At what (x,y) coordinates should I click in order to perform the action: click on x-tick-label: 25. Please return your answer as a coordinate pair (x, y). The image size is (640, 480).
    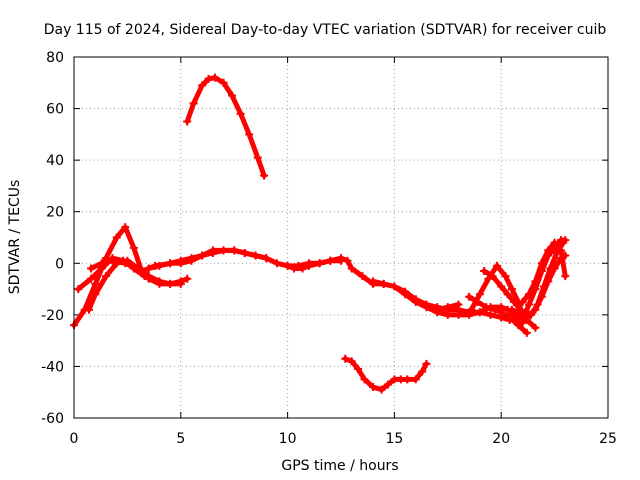
    Looking at the image, I should click on (608, 439).